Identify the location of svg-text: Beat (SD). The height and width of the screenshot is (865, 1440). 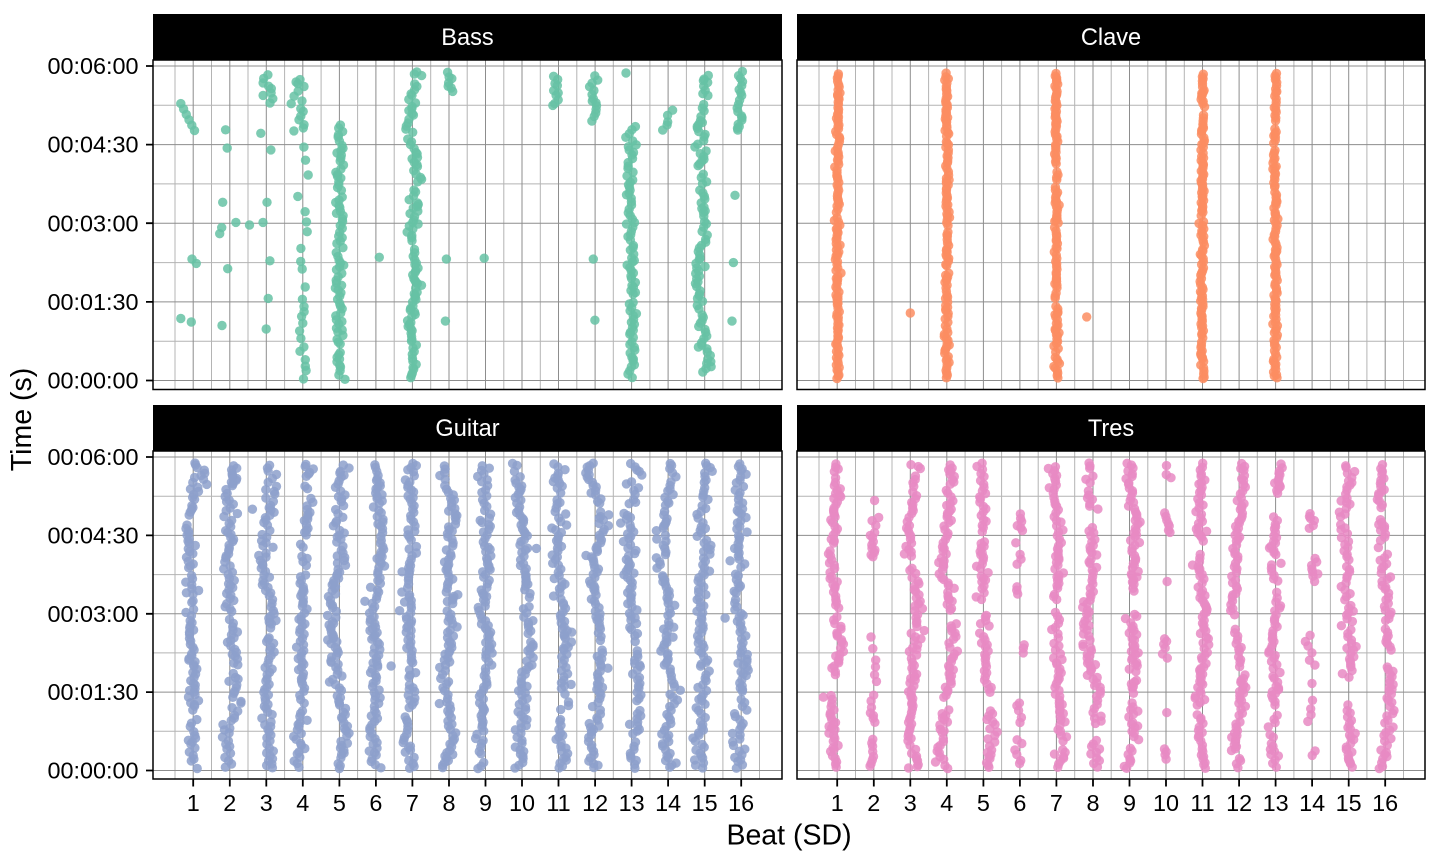
(788, 836).